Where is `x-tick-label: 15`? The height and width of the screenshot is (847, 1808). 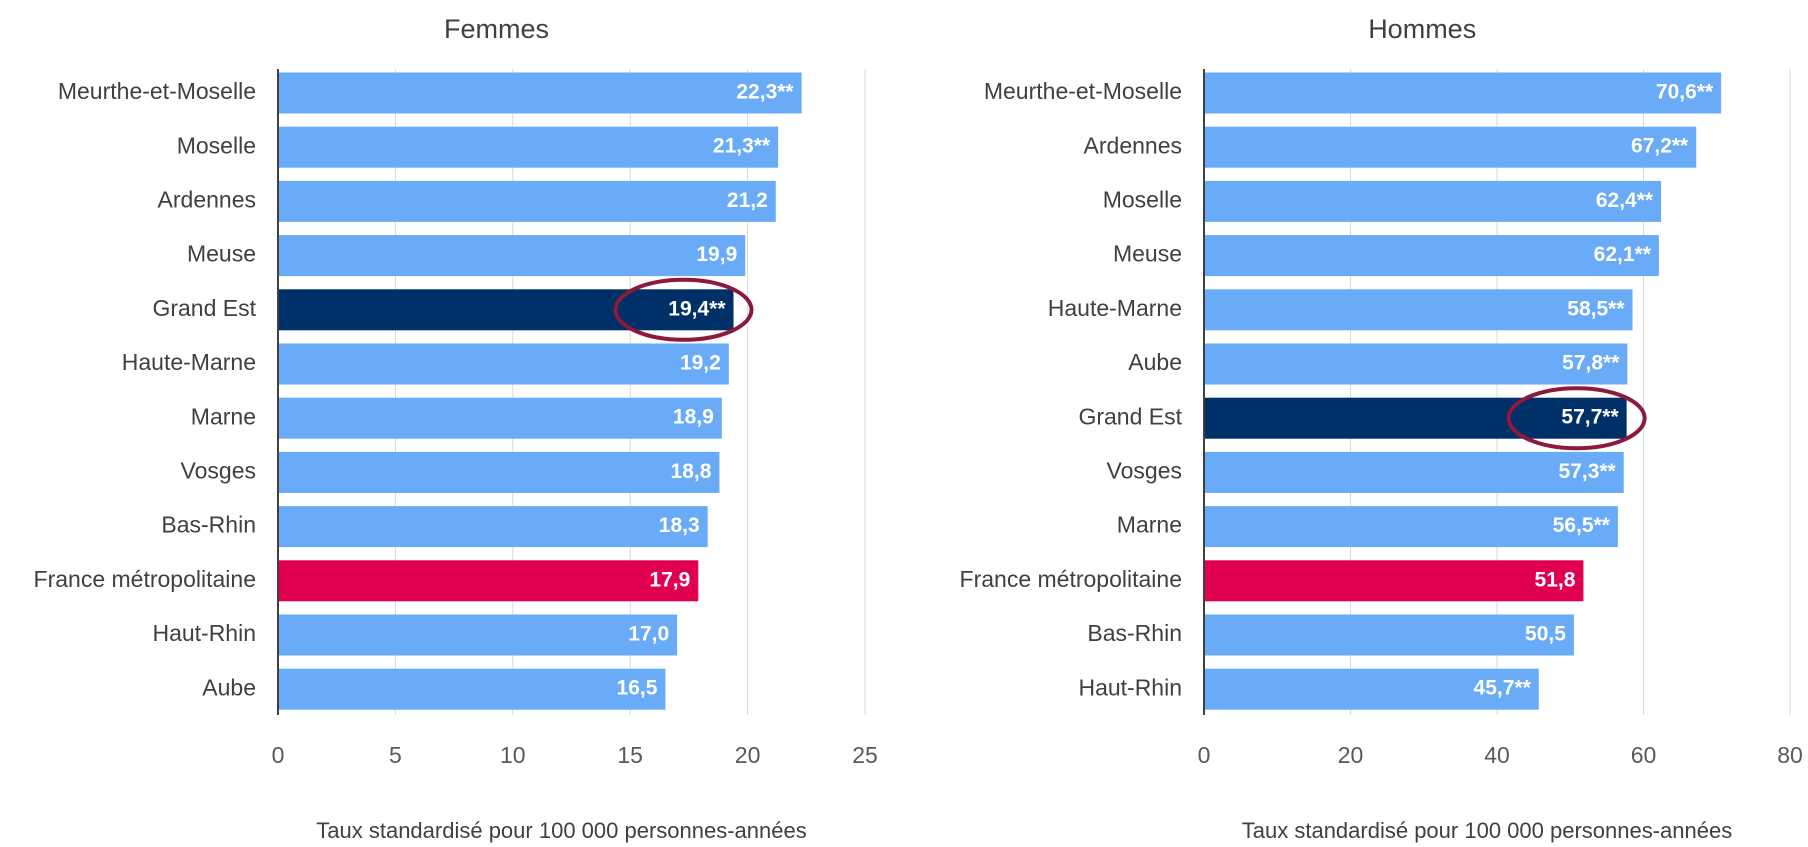 x-tick-label: 15 is located at coordinates (630, 755).